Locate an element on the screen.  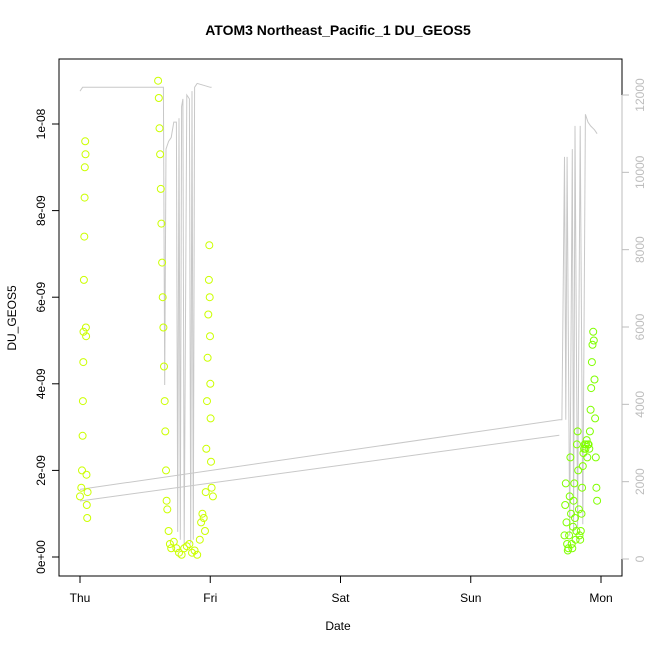
y-tick-label-right: 12000 is located at coordinates (640, 95).